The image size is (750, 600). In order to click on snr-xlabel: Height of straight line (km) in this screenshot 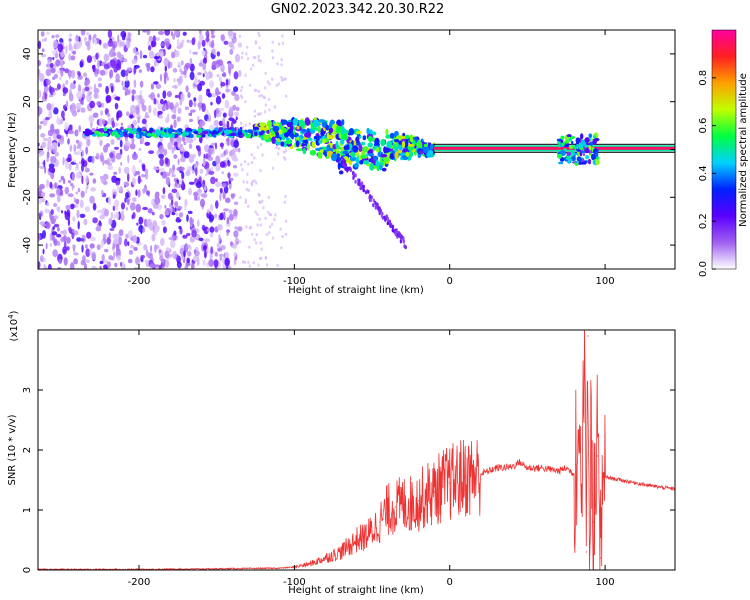, I will do `click(356, 590)`.